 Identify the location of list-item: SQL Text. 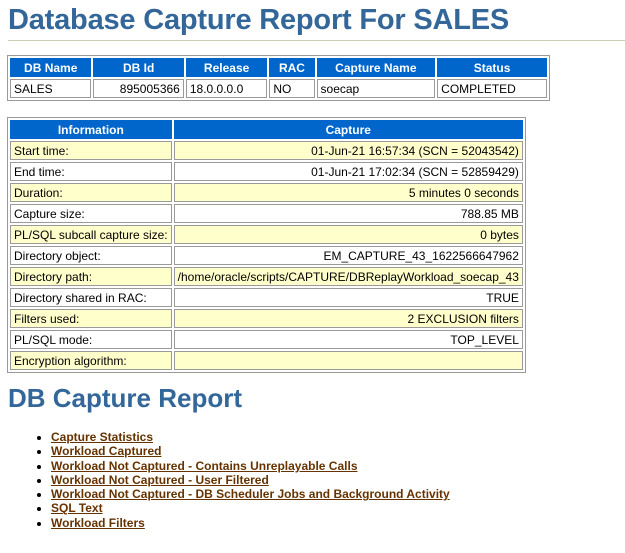
(250, 508).